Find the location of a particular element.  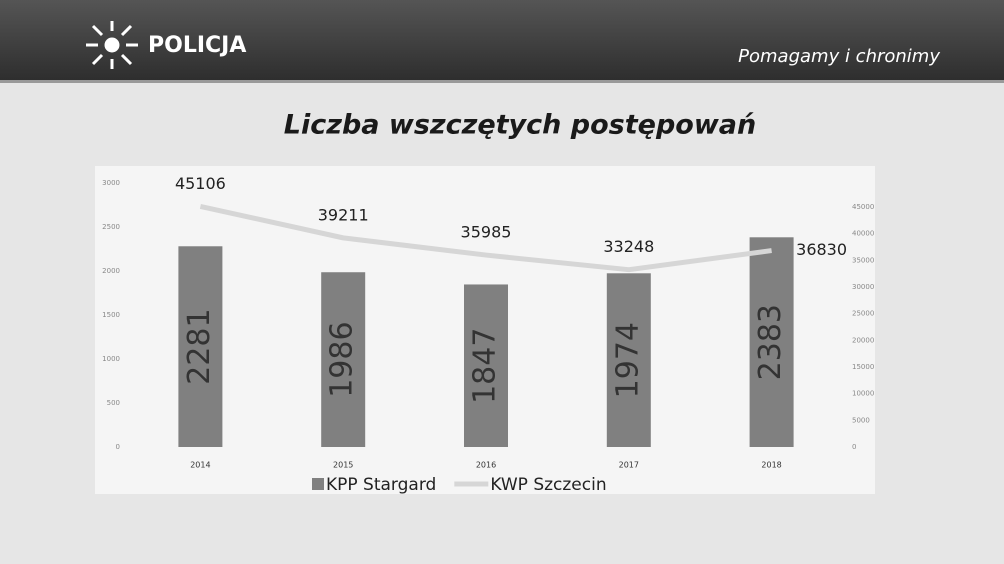

y2-tick-label: 30000 is located at coordinates (863, 287).